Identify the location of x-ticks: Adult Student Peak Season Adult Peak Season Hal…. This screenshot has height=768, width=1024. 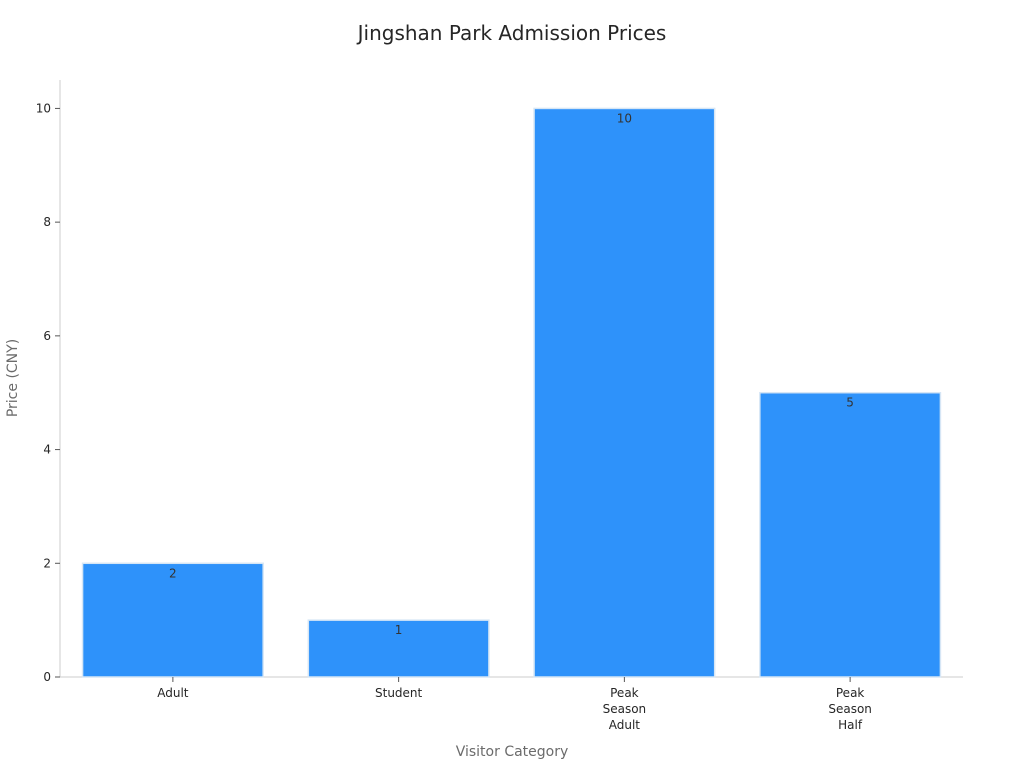
(514, 704).